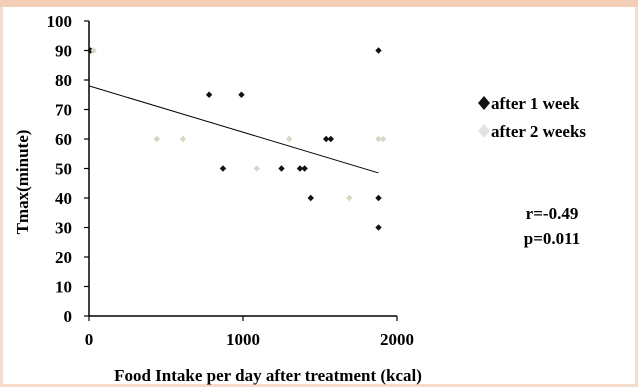 This screenshot has height=387, width=638. I want to click on legend-marker-2weeks, so click(484, 131).